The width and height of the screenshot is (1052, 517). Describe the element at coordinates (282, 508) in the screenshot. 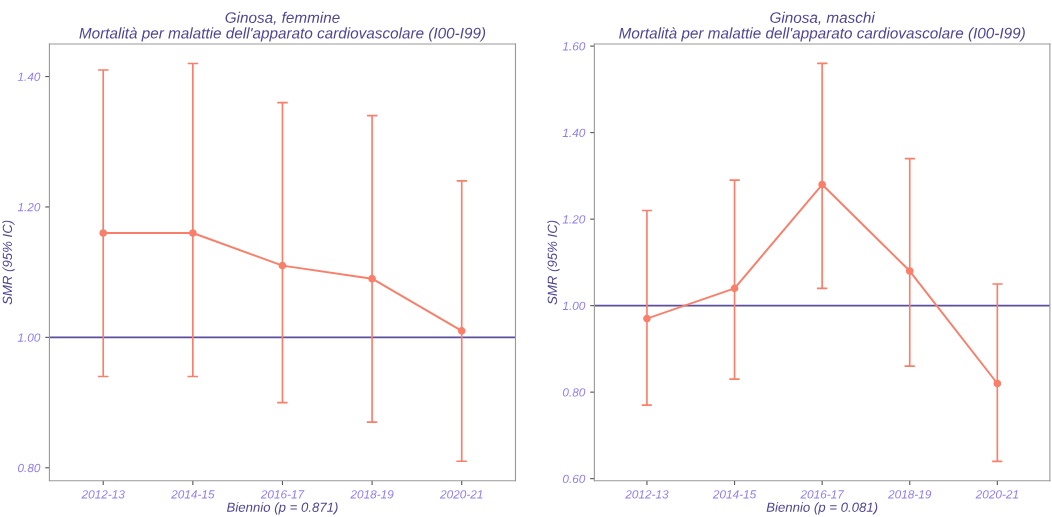

I see `x-axis-title: Biennio (p = 0.871)` at that location.